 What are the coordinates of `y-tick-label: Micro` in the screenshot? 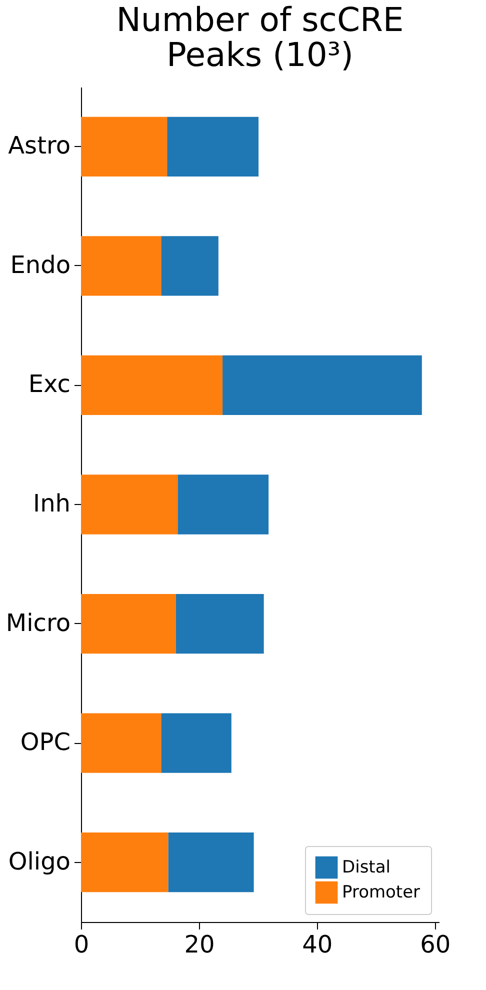 It's located at (38, 622).